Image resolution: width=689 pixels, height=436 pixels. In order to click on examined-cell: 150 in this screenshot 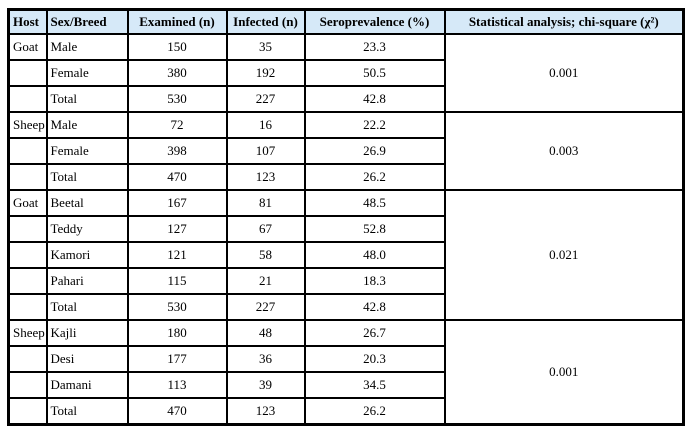, I will do `click(177, 47)`.